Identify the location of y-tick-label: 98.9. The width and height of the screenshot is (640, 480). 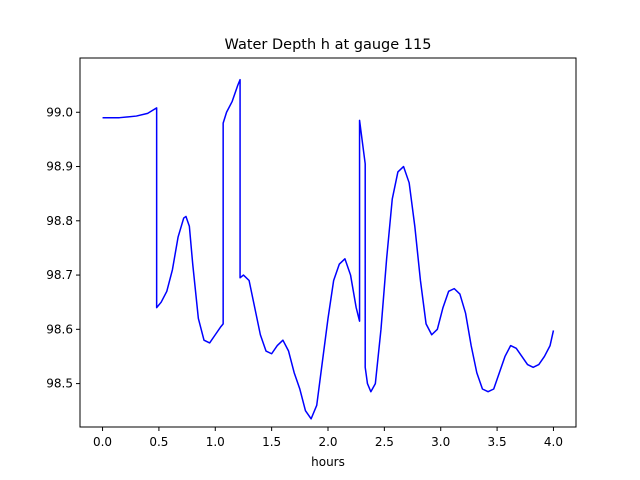
(59, 167).